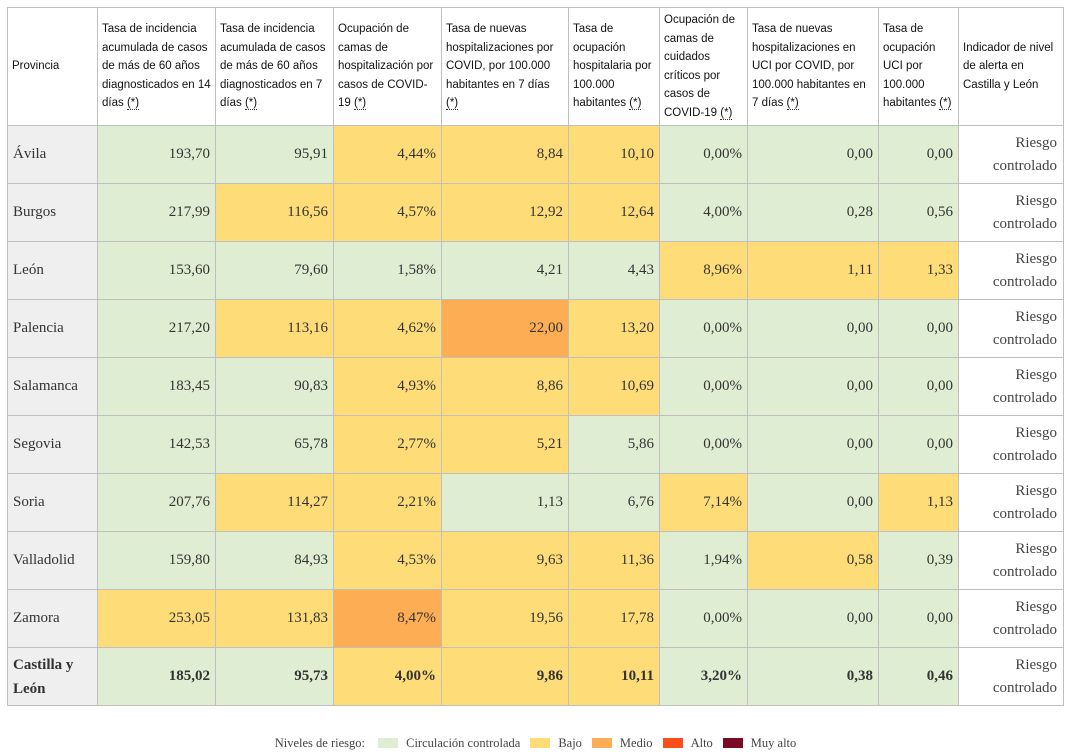 The image size is (1071, 756). I want to click on province-cell: León, so click(52, 270).